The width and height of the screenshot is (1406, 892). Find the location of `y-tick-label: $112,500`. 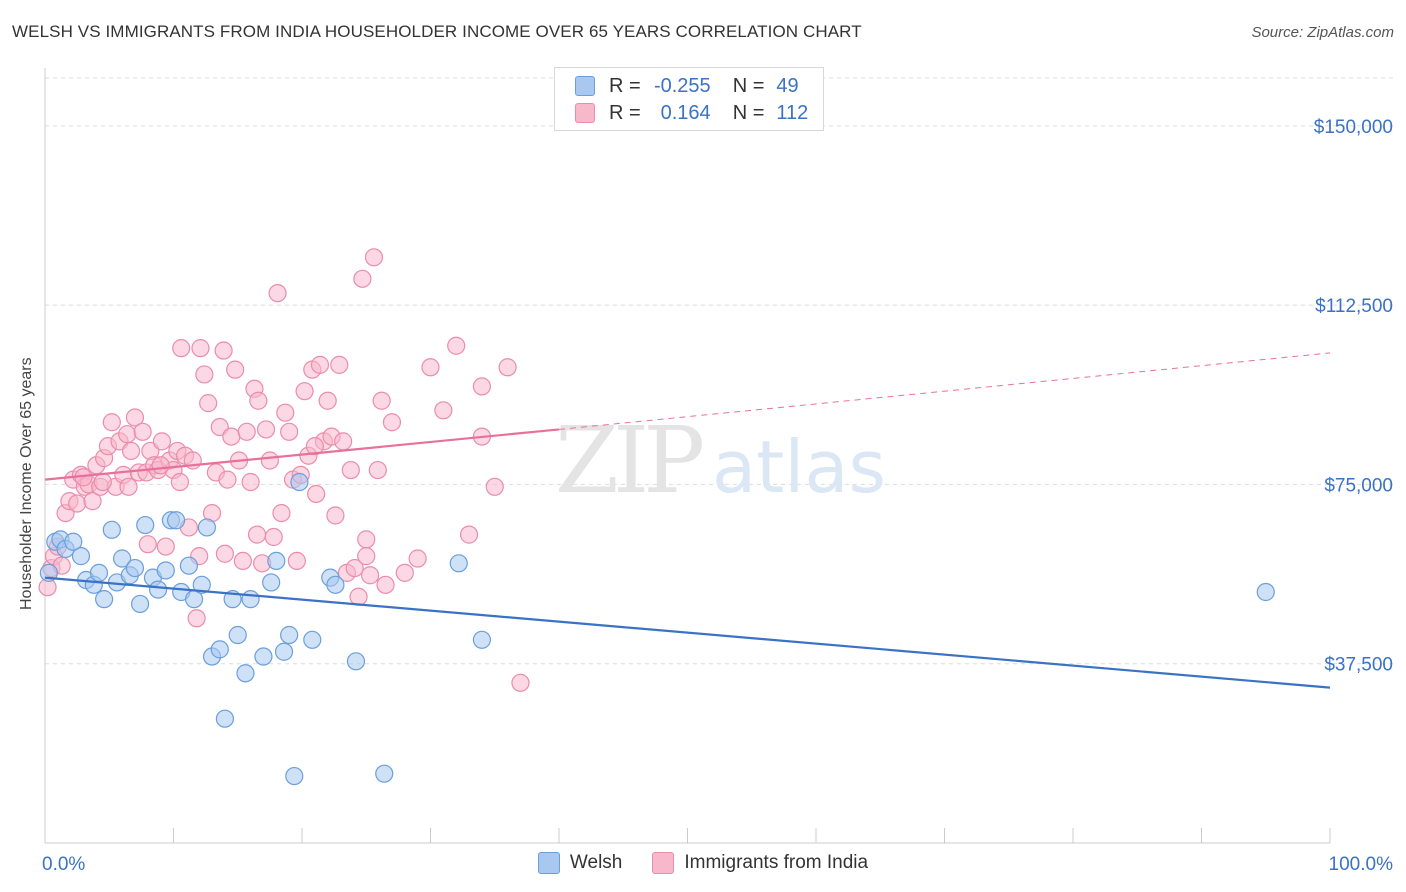

y-tick-label: $112,500 is located at coordinates (1354, 306).